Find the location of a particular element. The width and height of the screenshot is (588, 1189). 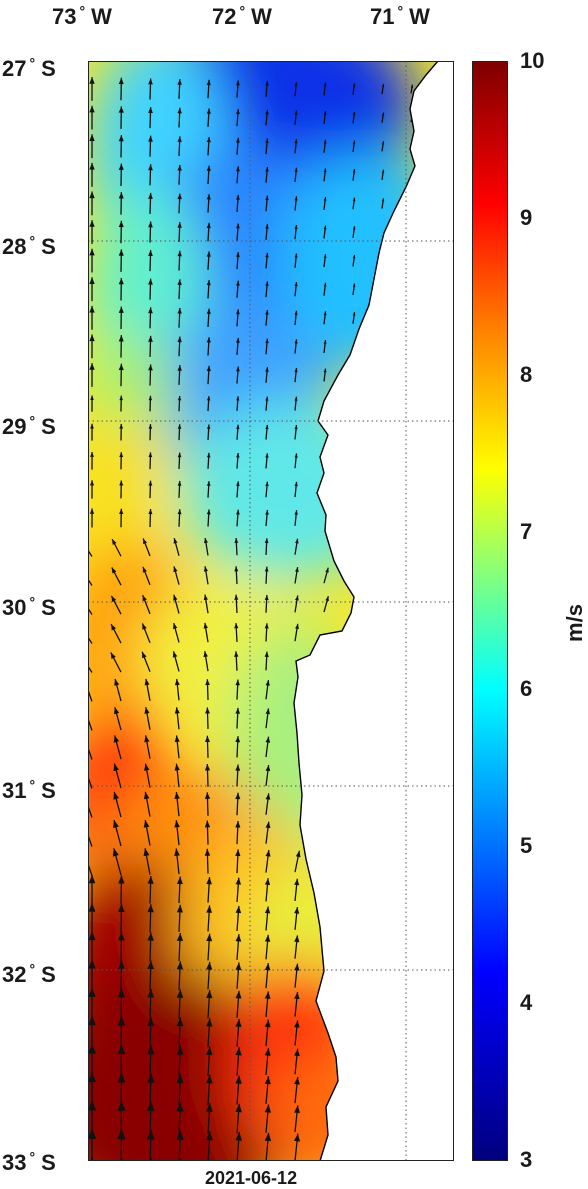

colorbar-tick-4: 4 is located at coordinates (526, 1003).